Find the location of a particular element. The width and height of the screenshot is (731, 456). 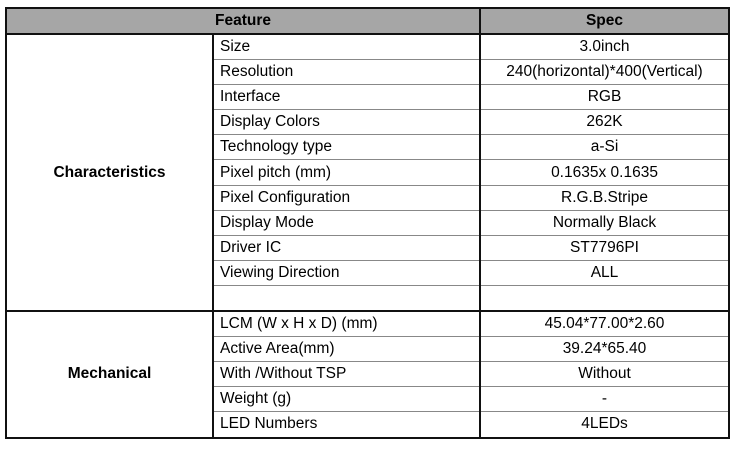

table-row is located at coordinates (368, 298).